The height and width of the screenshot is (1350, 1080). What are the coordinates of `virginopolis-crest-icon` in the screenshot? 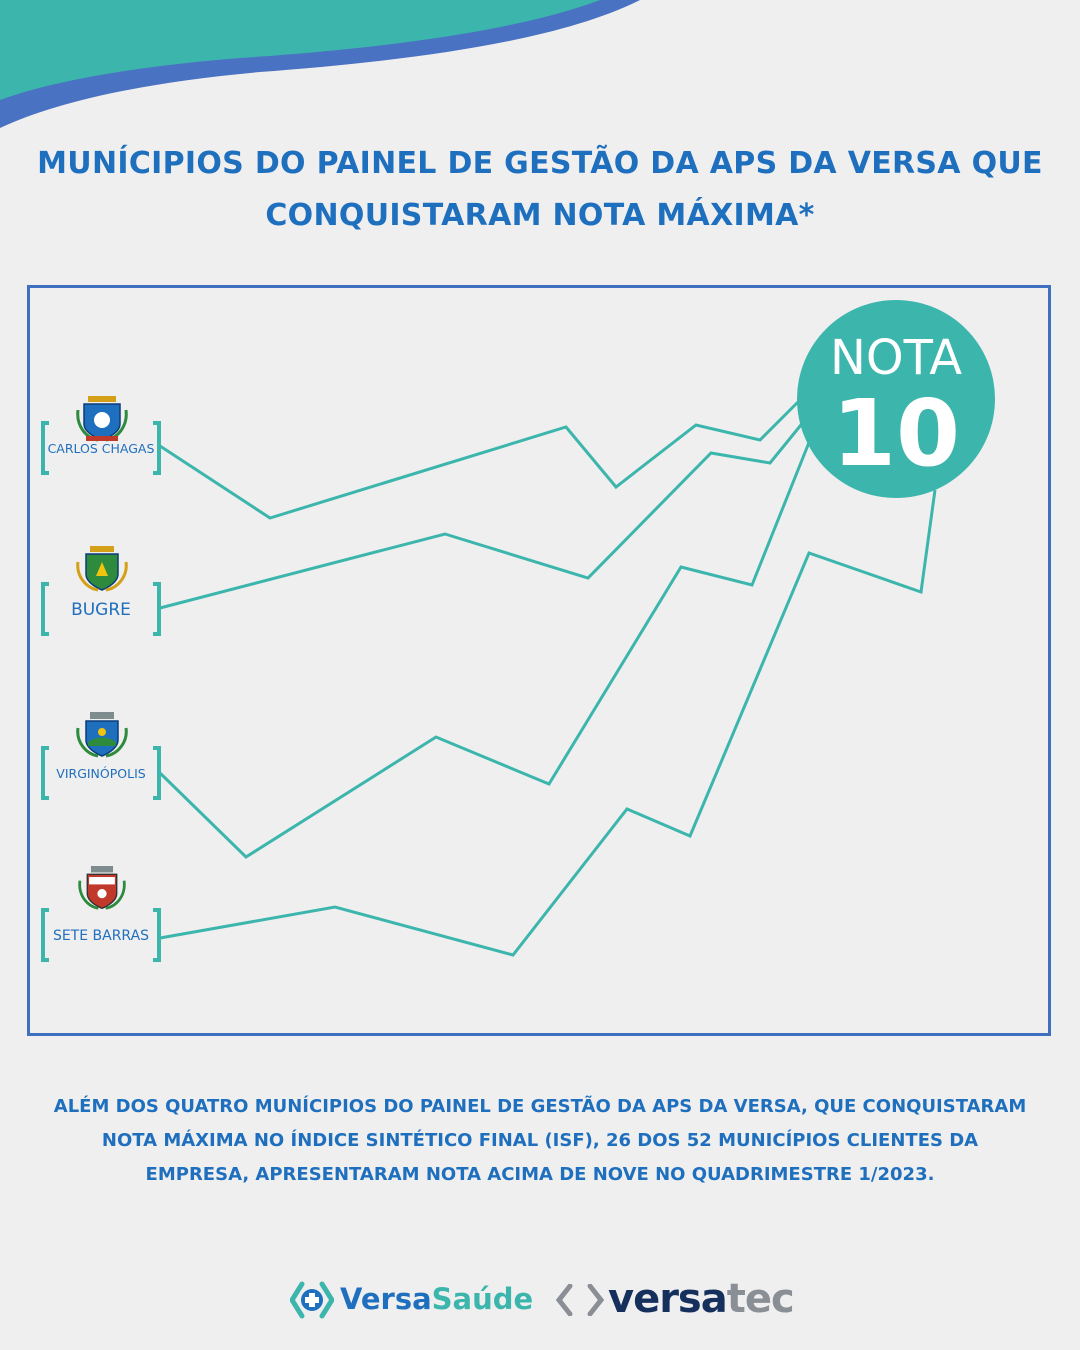 It's located at (102, 735).